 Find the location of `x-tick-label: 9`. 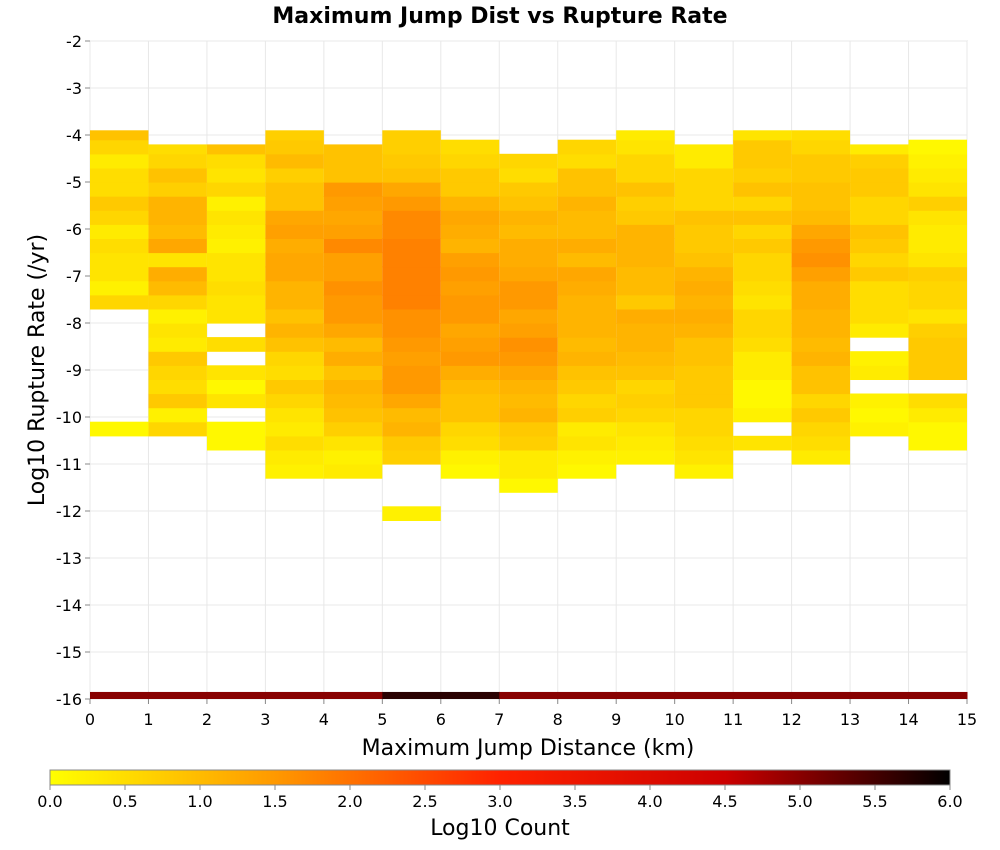

x-tick-label: 9 is located at coordinates (616, 719).